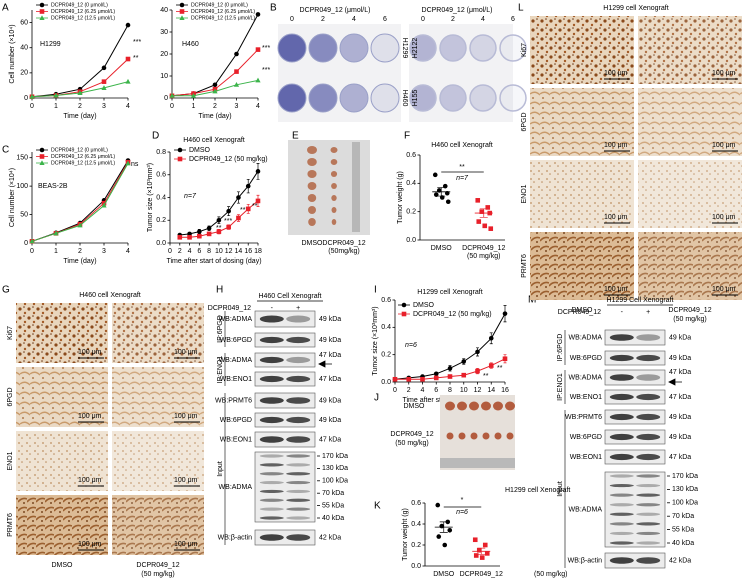  What do you see at coordinates (239, 251) in the screenshot?
I see `x-tick-label: 14` at bounding box center [239, 251].